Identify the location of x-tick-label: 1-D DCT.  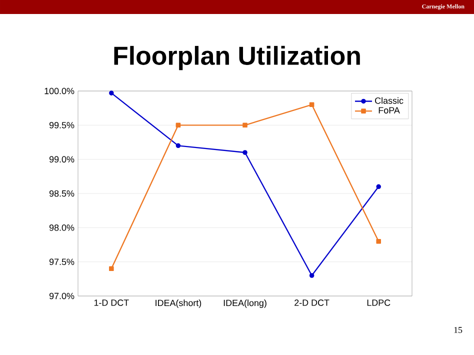
(111, 303).